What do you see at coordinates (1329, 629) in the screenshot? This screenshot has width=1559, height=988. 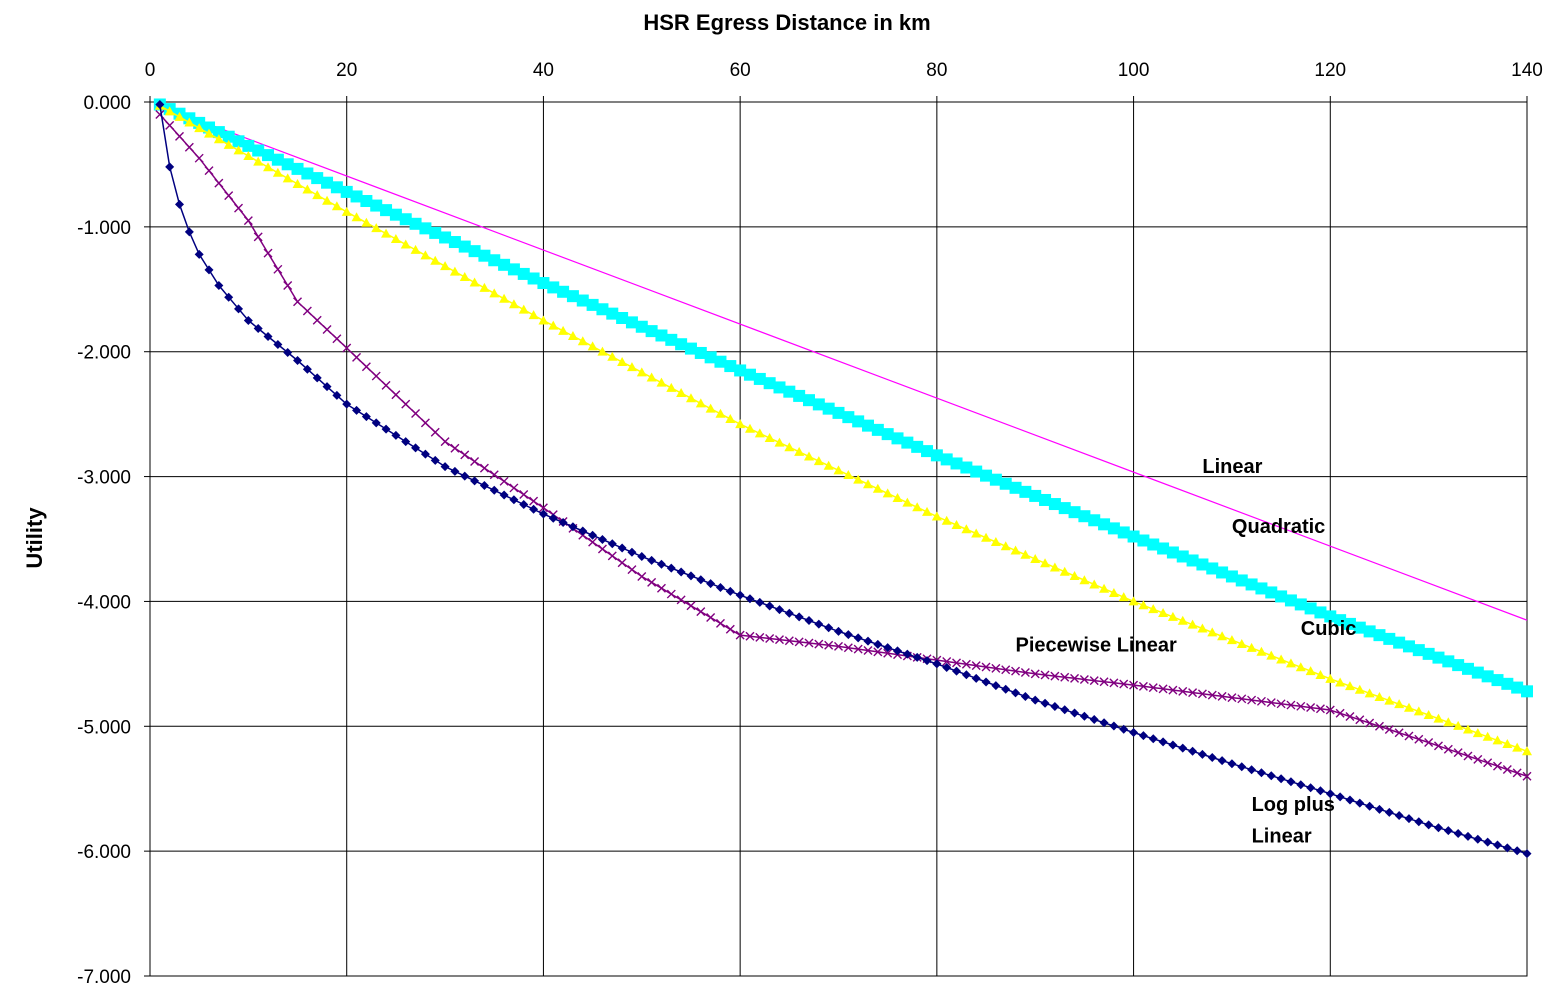 I see `annotation-cubic: Cubic` at bounding box center [1329, 629].